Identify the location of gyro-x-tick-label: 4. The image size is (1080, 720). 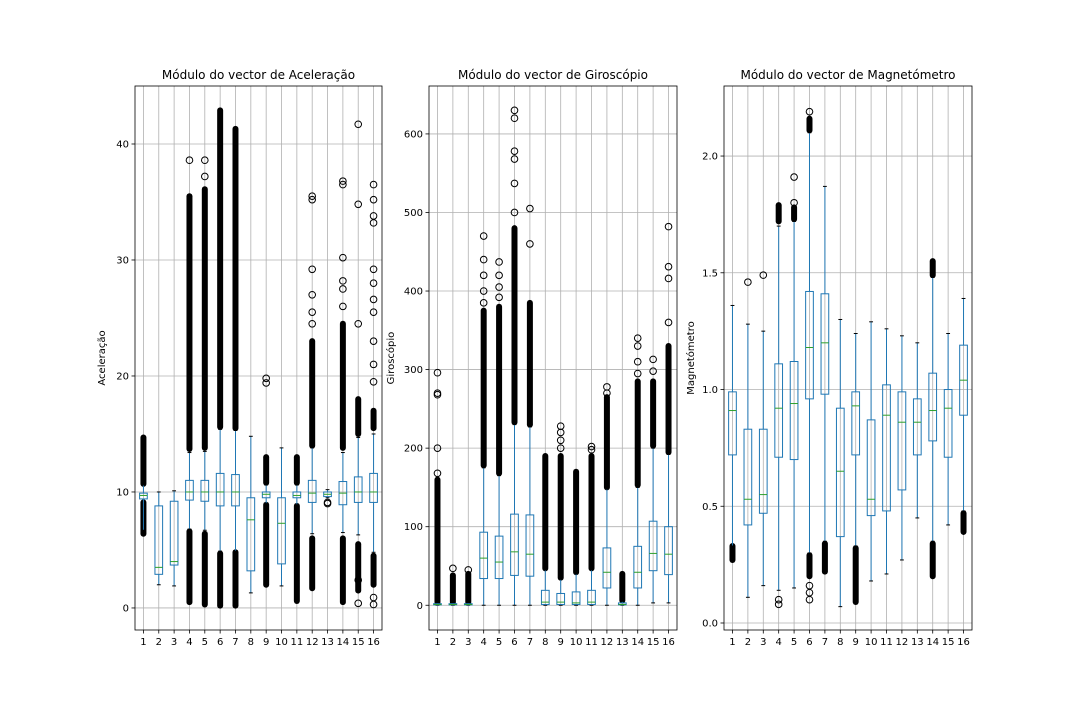
(483, 642).